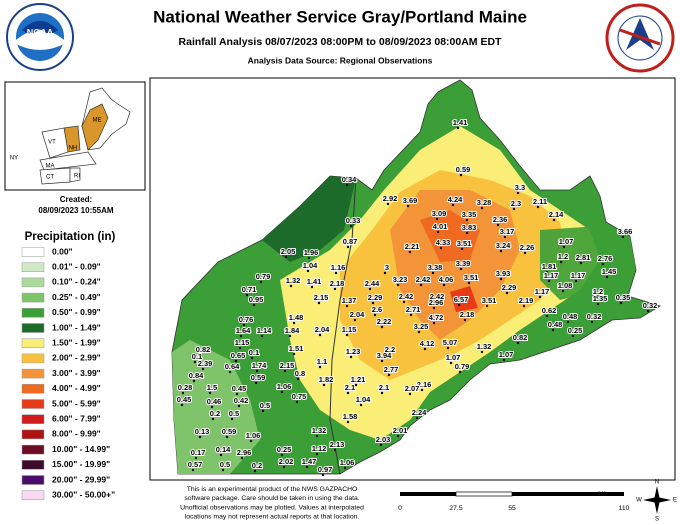 The image size is (680, 525). What do you see at coordinates (353, 351) in the screenshot?
I see `rainfall-value: 1.23` at bounding box center [353, 351].